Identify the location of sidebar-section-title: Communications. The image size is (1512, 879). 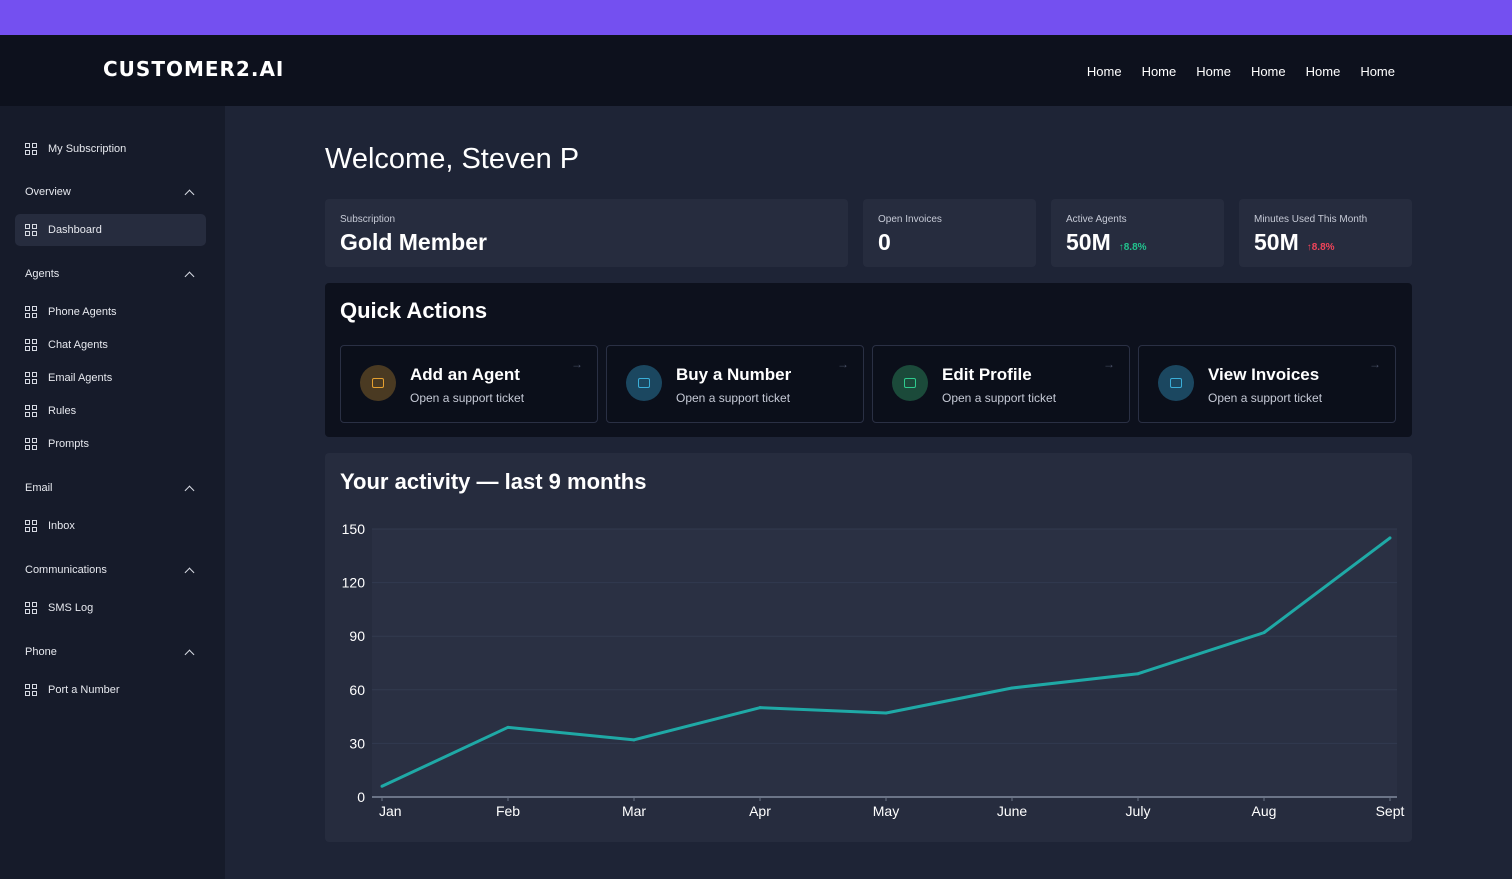
(66, 570).